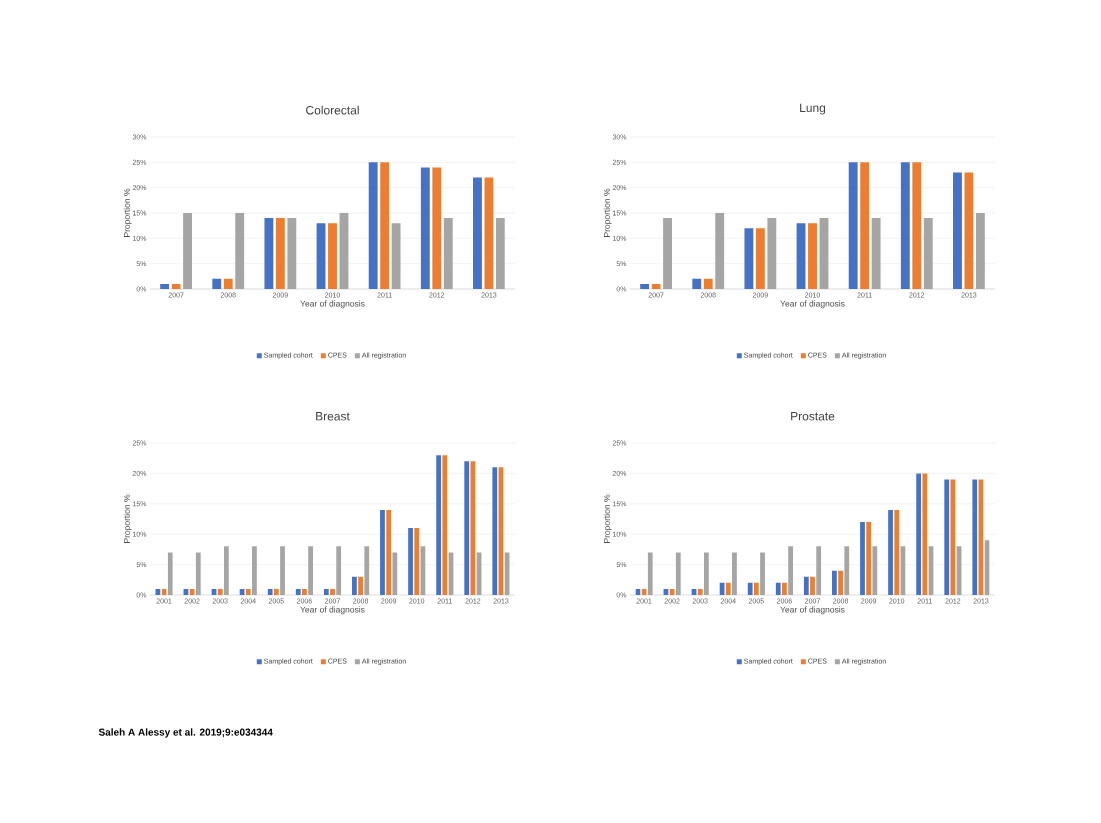 This screenshot has height=823, width=1101. Describe the element at coordinates (185, 733) in the screenshot. I see `text: Saleh A Alessy et al. 2019;9:e034344` at that location.